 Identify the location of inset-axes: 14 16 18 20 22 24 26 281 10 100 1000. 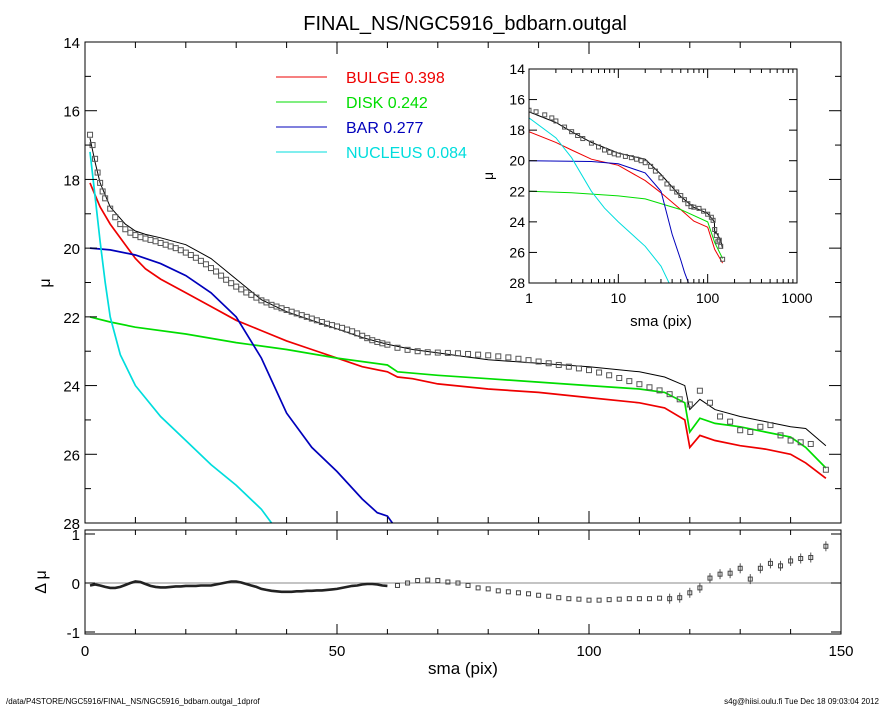
(660, 183).